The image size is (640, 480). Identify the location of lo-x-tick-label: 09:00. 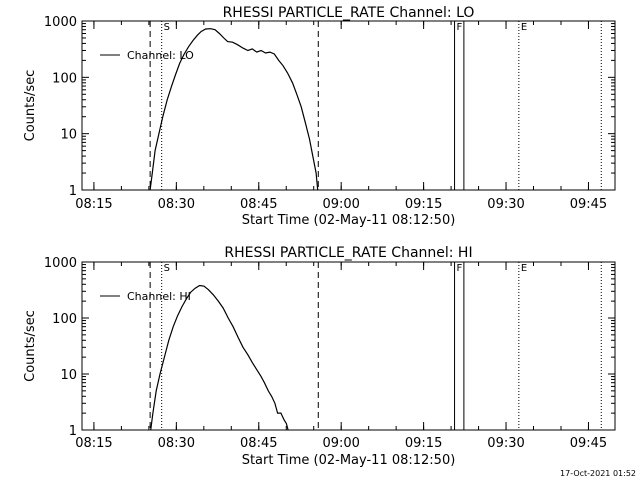
(340, 204).